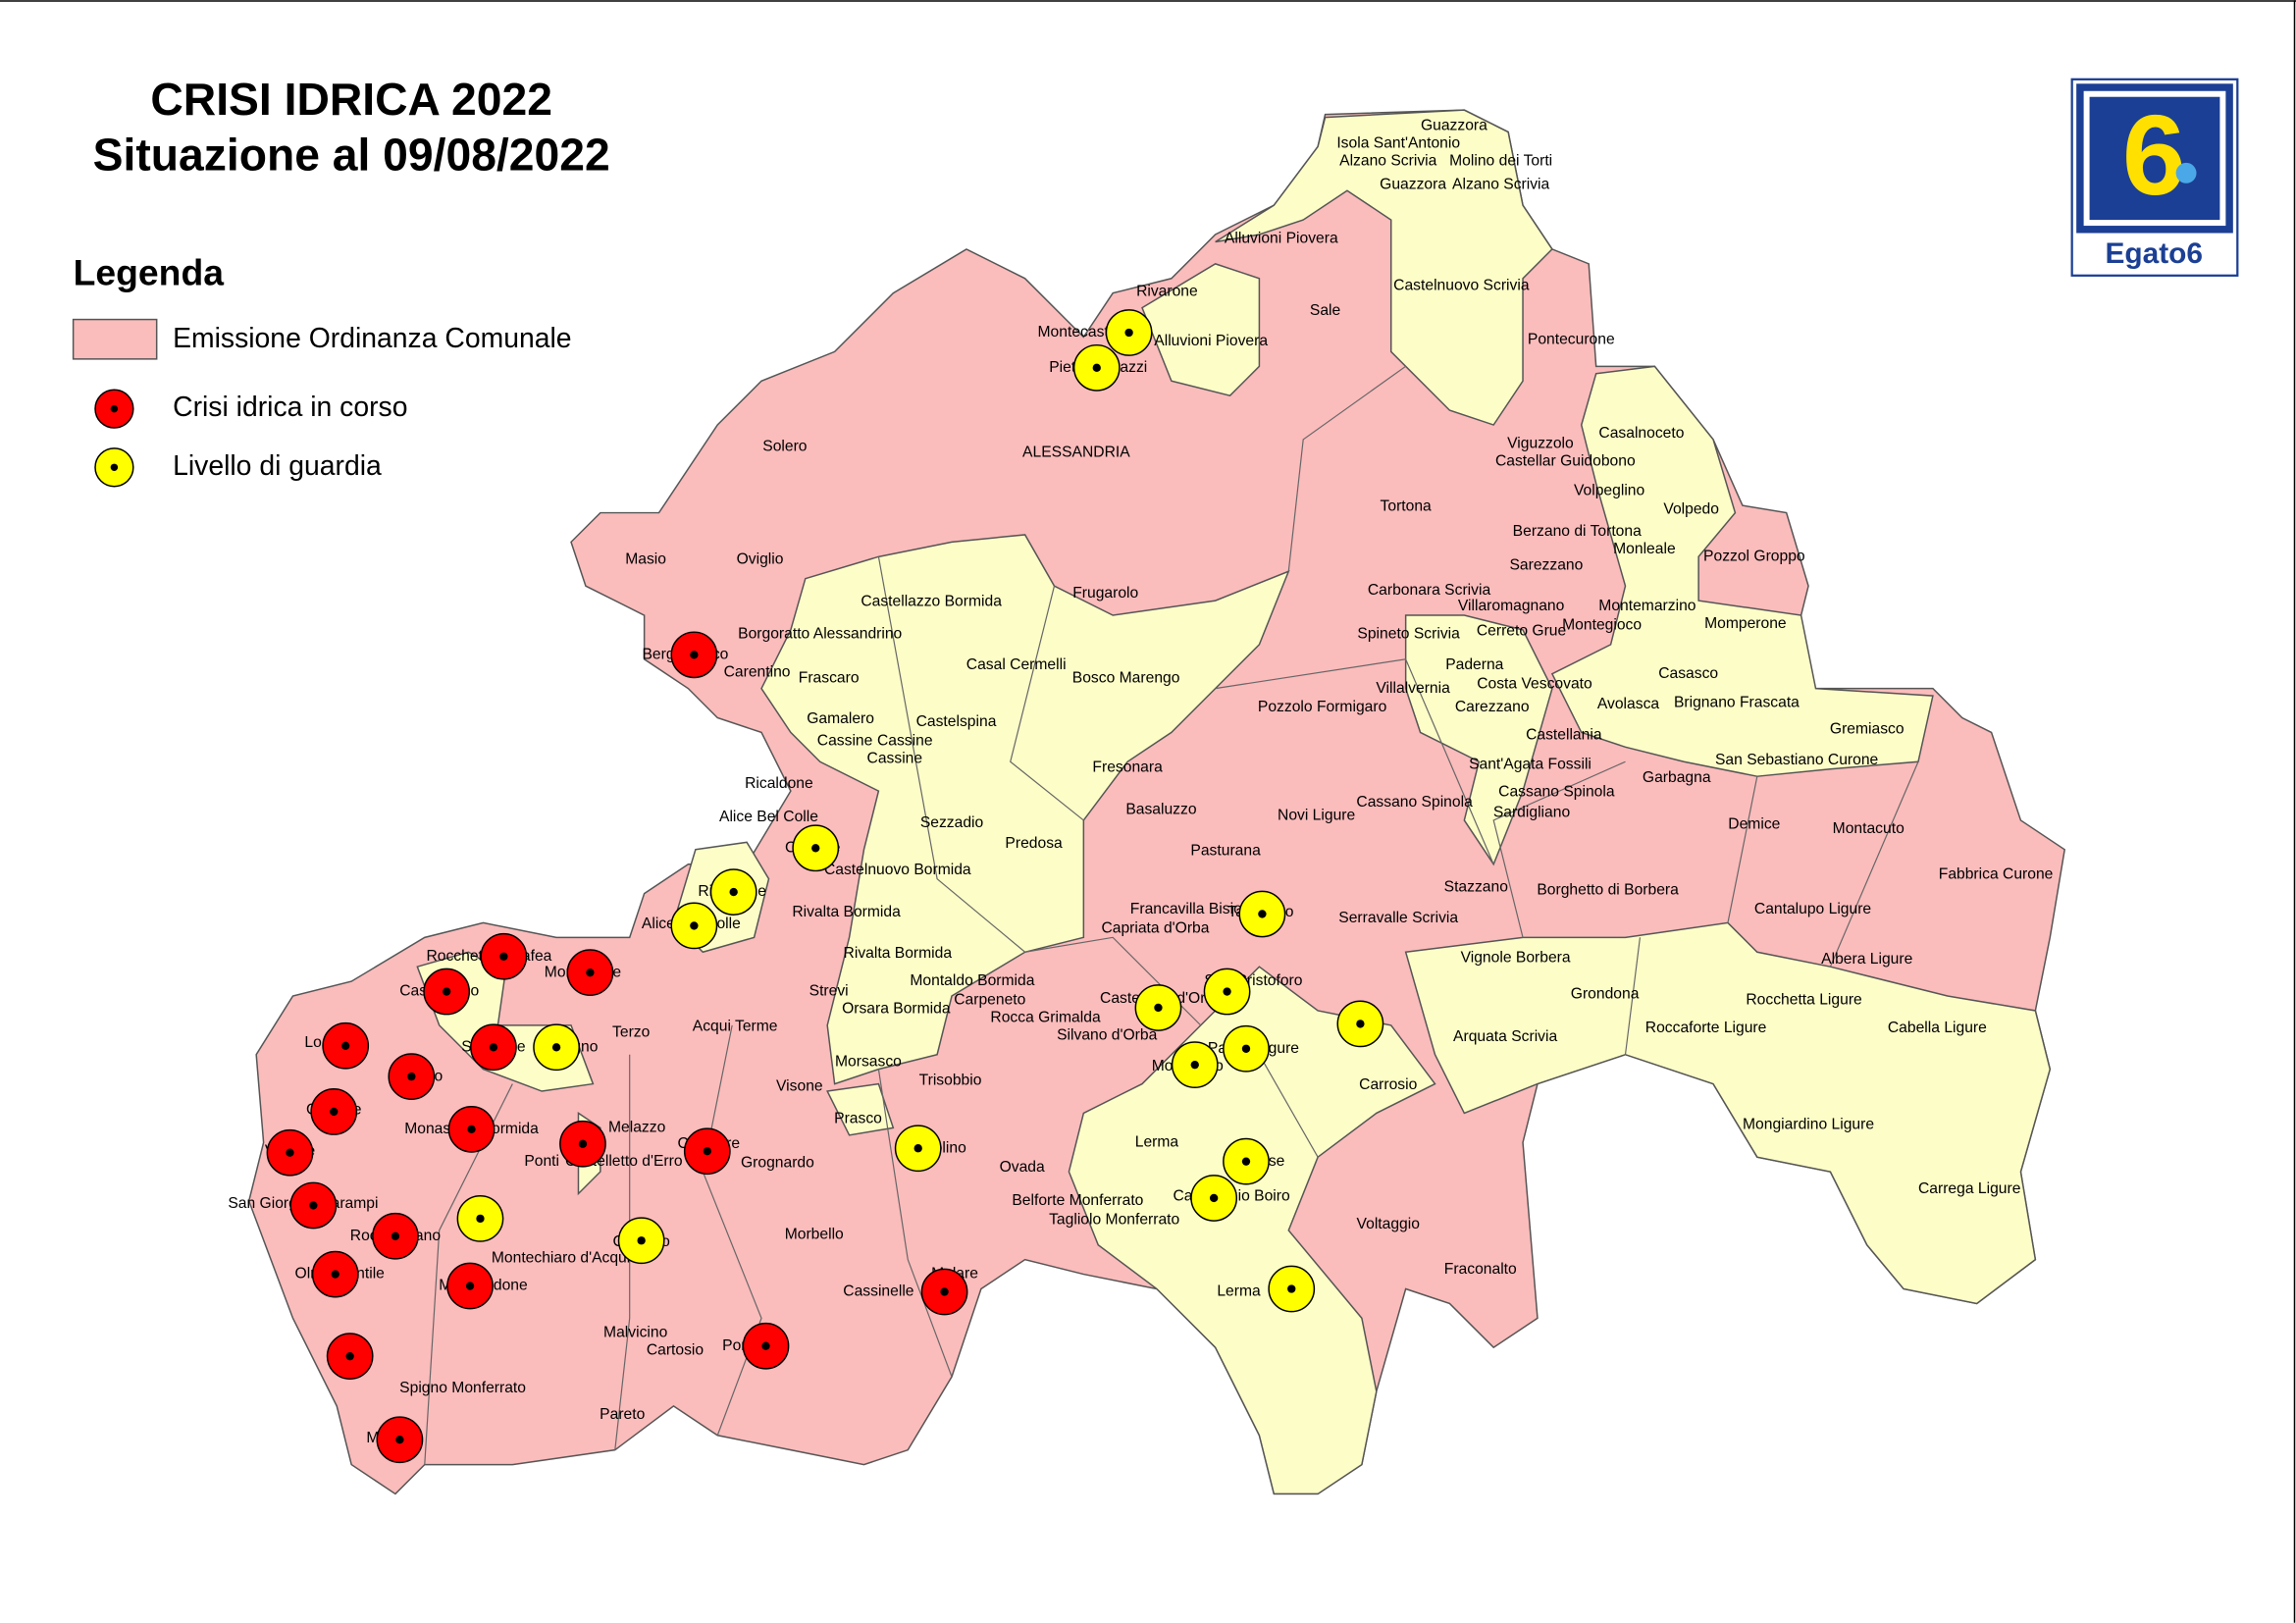 The image size is (2296, 1623). What do you see at coordinates (1534, 683) in the screenshot?
I see `municipality-label: Costa Vescovato` at bounding box center [1534, 683].